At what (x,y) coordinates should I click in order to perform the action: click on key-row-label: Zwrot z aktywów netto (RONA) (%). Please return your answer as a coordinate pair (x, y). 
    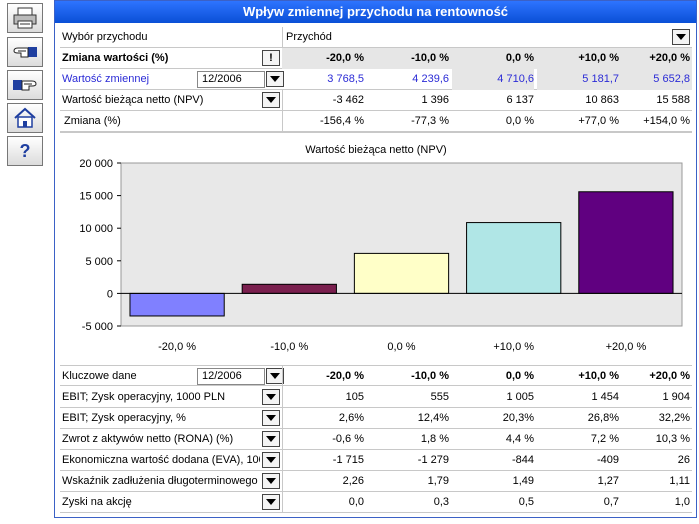
    Looking at the image, I should click on (148, 439).